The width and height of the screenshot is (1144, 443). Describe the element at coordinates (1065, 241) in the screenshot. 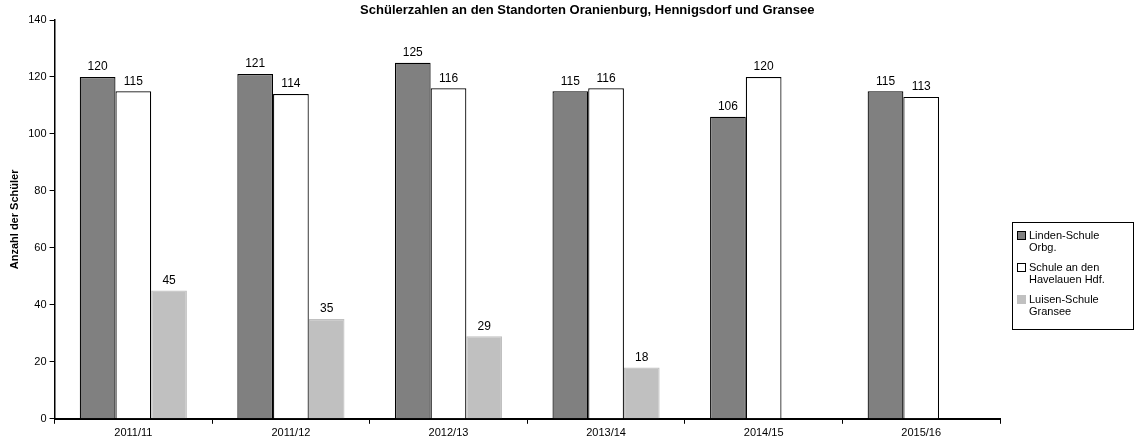

I see `legend-label: Linden-Schule Orbg.` at that location.